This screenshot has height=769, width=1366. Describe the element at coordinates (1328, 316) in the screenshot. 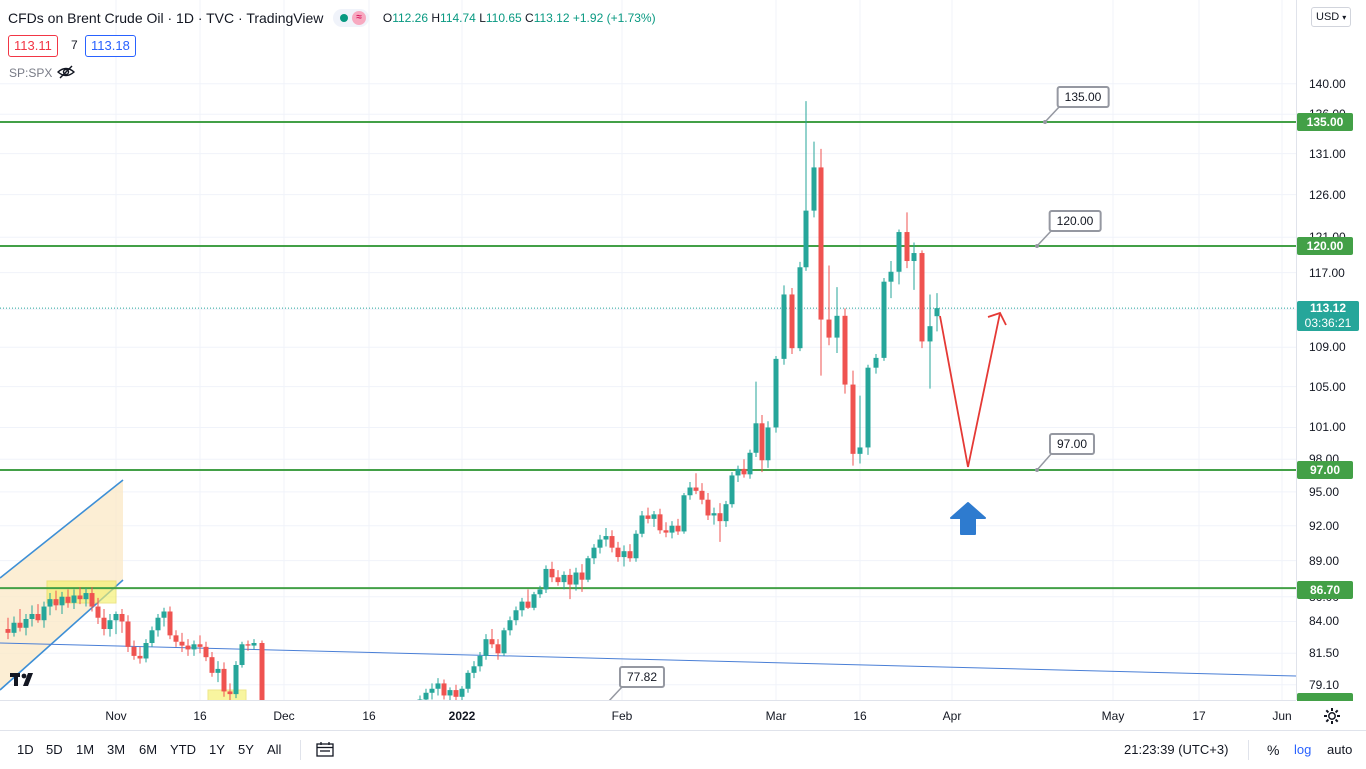

I see `current-price-tag: 113.12 03:36:21` at that location.